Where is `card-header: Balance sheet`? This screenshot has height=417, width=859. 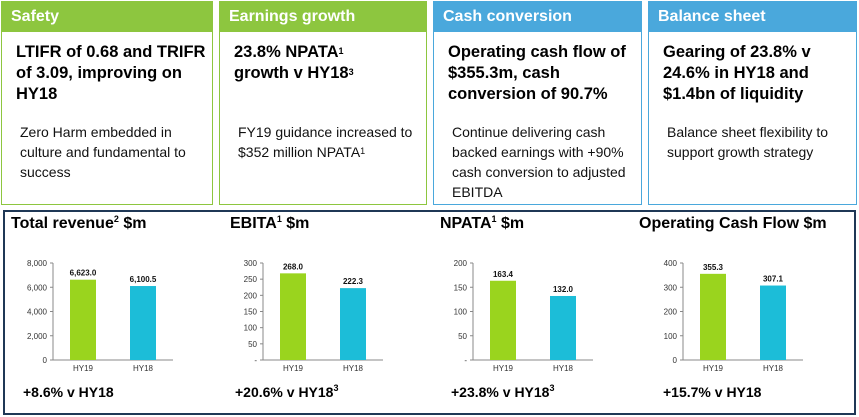
card-header: Balance sheet is located at coordinates (752, 17).